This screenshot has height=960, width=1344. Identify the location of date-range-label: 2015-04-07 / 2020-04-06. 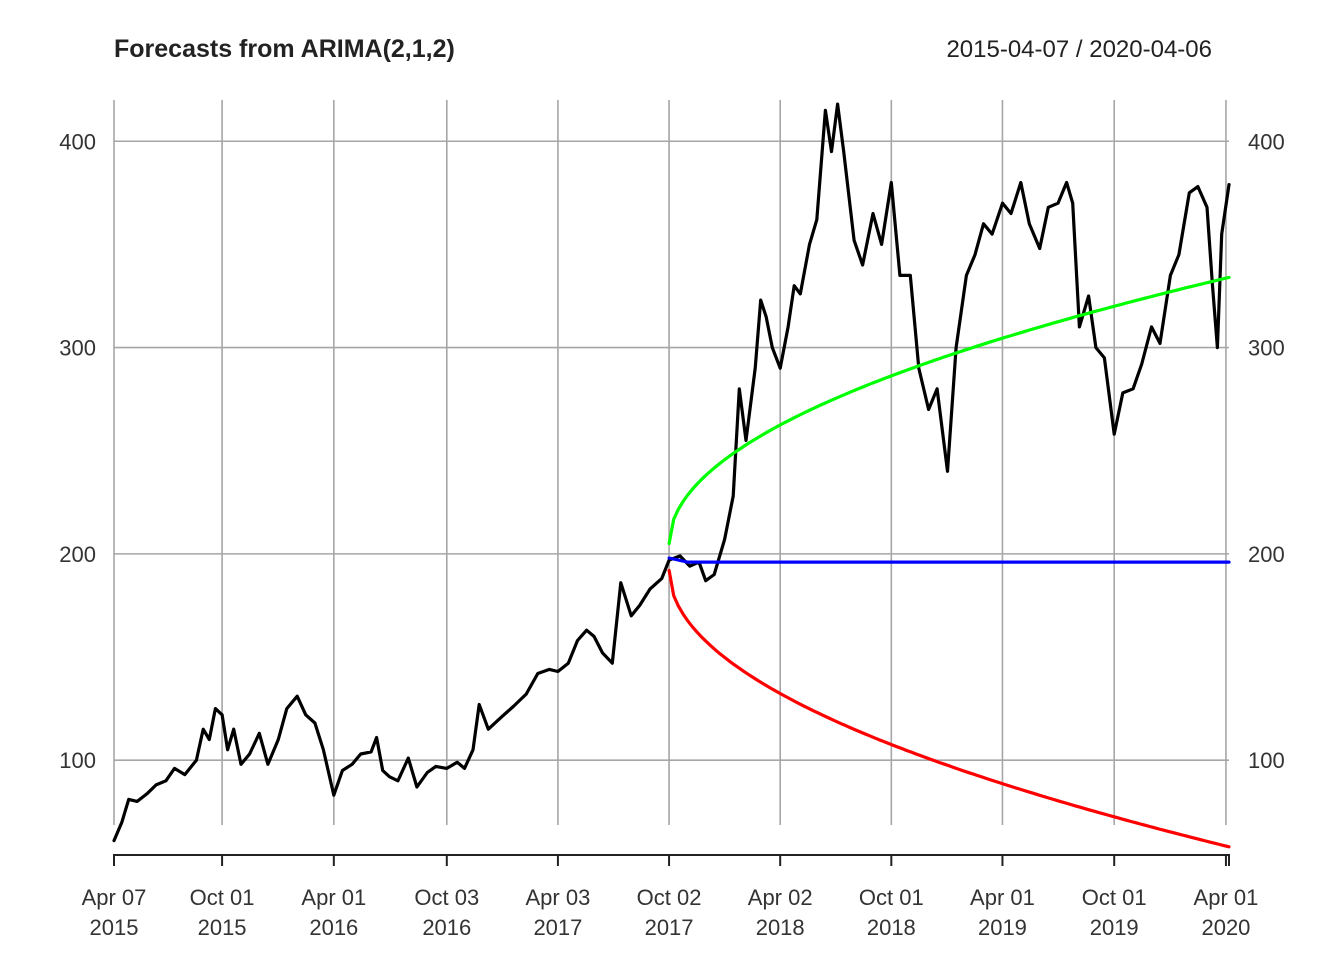
(1079, 49).